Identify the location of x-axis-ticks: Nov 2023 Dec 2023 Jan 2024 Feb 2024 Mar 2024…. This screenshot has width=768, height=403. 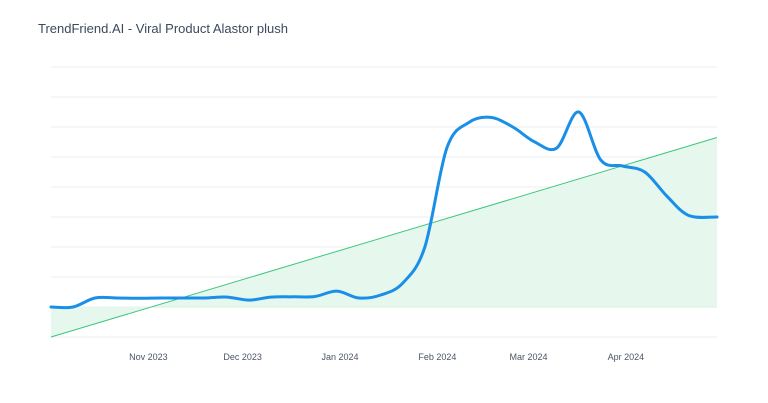
(386, 357).